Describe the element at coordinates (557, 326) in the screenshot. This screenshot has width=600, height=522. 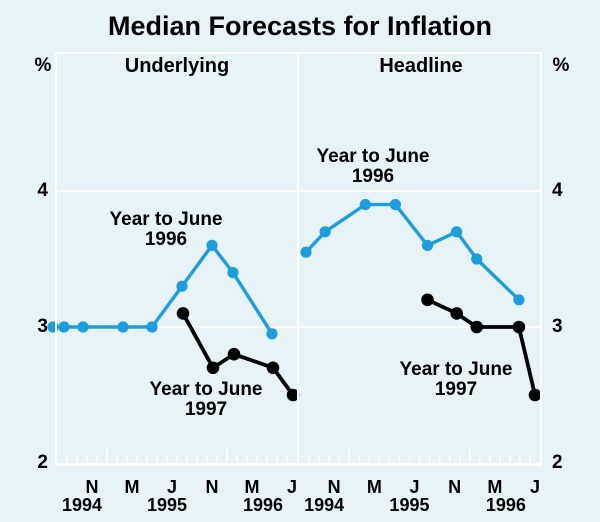
I see `y-tick-label-right: 3` at that location.